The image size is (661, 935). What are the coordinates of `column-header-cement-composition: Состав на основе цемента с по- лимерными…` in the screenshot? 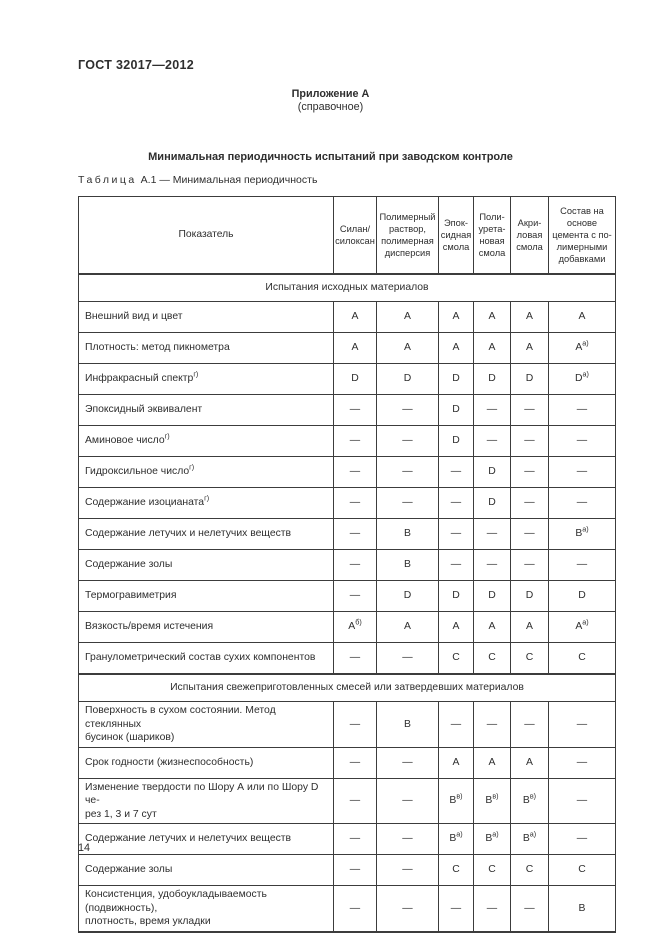 It's located at (582, 235).